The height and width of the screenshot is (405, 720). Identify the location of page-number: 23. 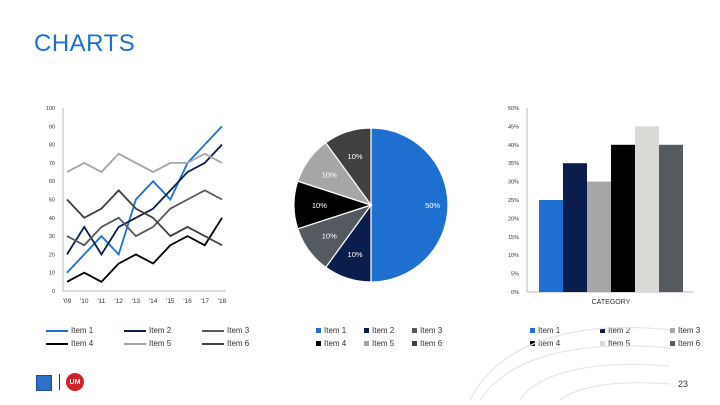
(682, 384).